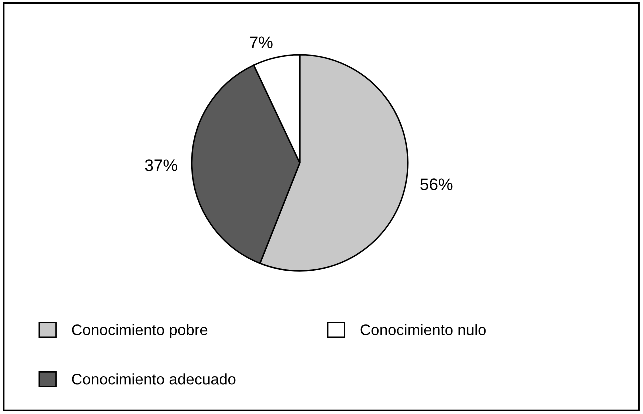  I want to click on data-label: 56%, so click(436, 184).